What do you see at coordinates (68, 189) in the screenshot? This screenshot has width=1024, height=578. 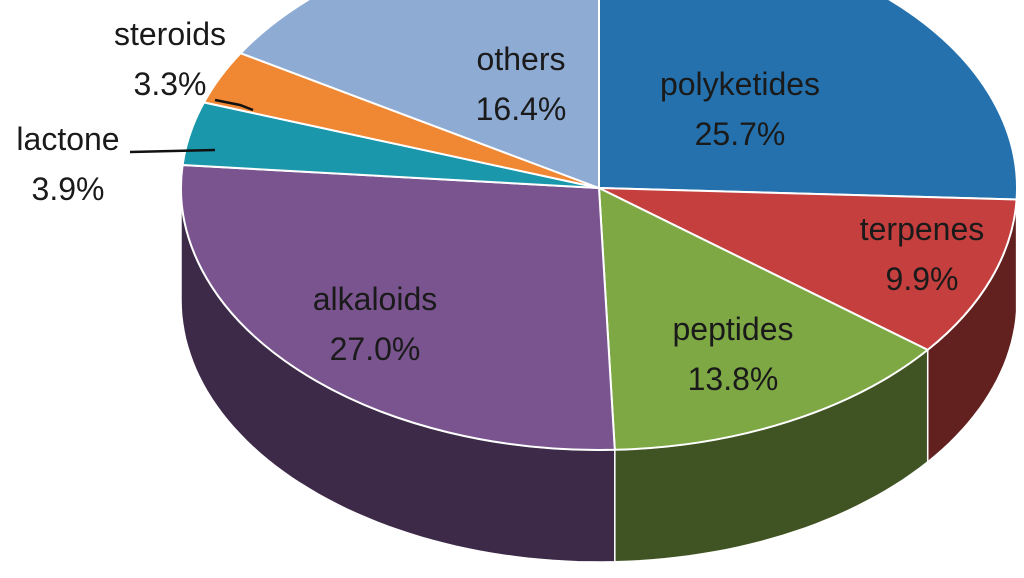 I see `slice-percent: 3.9%` at bounding box center [68, 189].